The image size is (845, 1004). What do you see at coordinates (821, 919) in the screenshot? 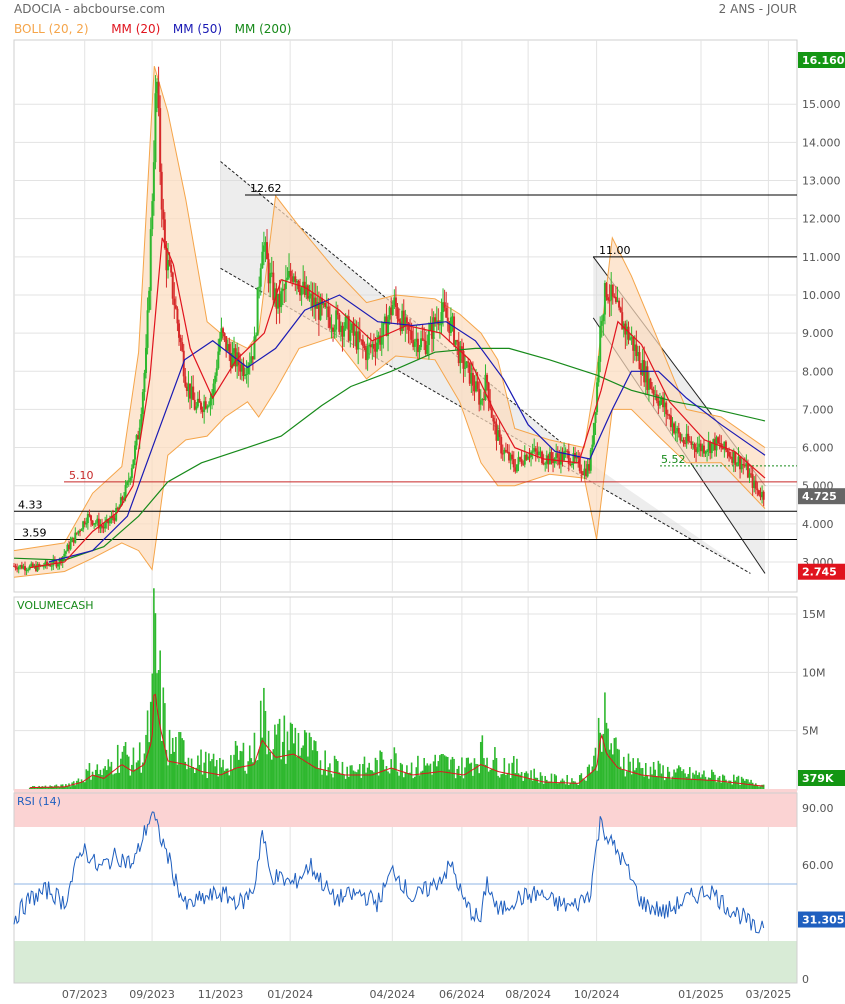
I see `rsi-last-badge-bg` at bounding box center [821, 919].